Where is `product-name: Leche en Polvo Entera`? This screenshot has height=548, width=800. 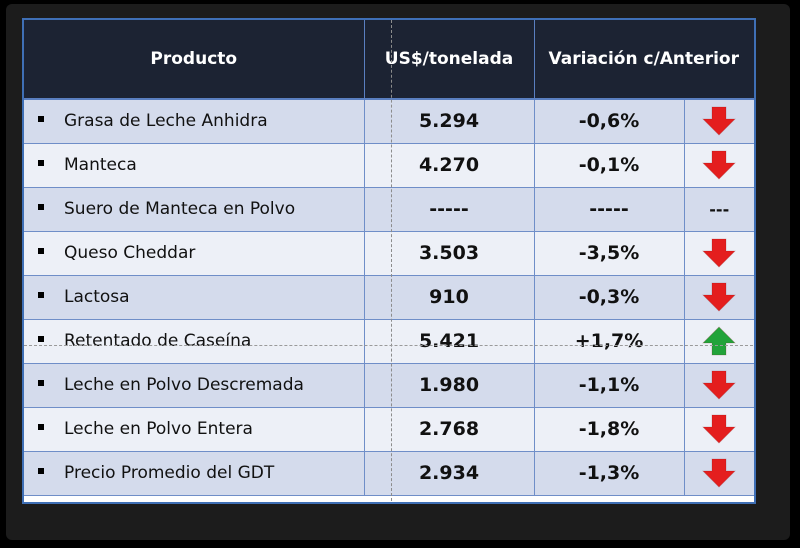 product-name: Leche en Polvo Entera is located at coordinates (158, 429).